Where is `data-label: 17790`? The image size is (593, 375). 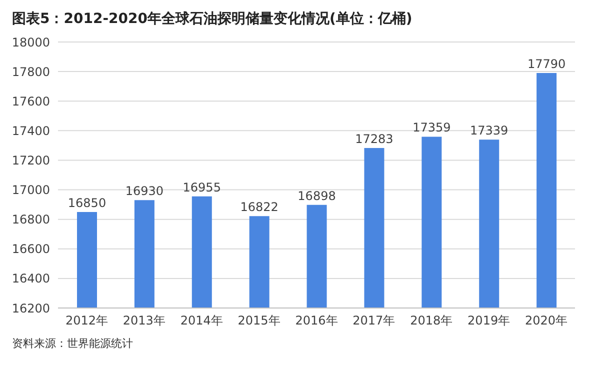
data-label: 17790 is located at coordinates (546, 64).